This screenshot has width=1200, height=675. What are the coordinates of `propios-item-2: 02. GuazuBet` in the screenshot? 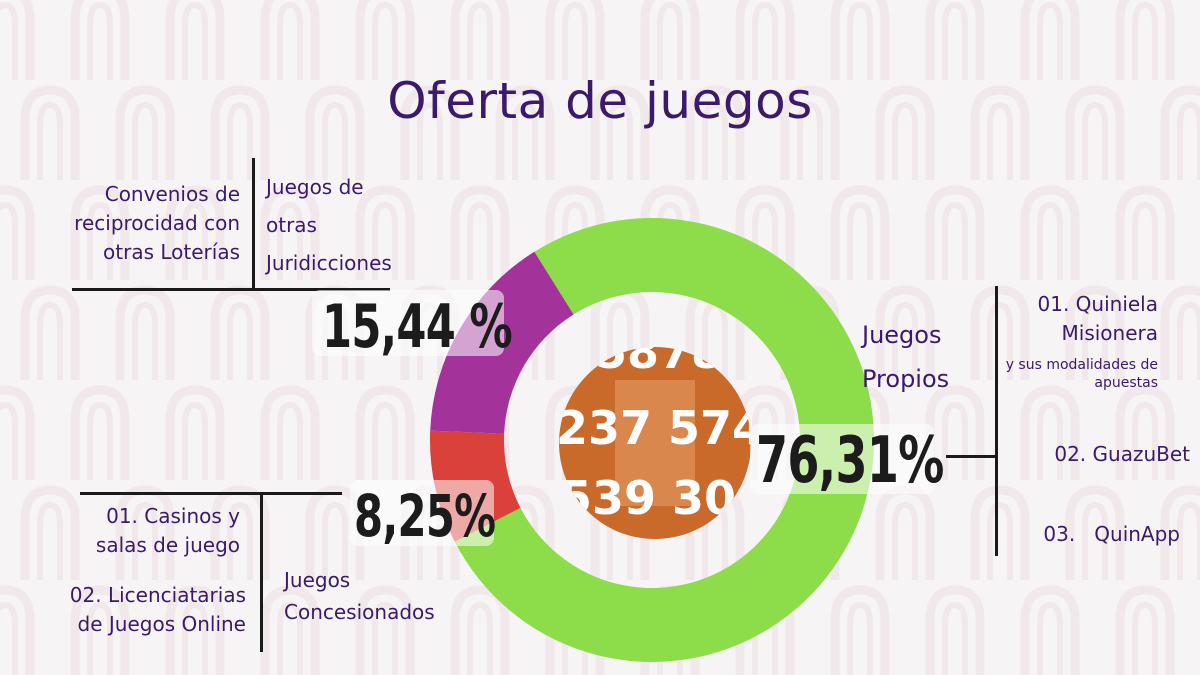 It's located at (1122, 454).